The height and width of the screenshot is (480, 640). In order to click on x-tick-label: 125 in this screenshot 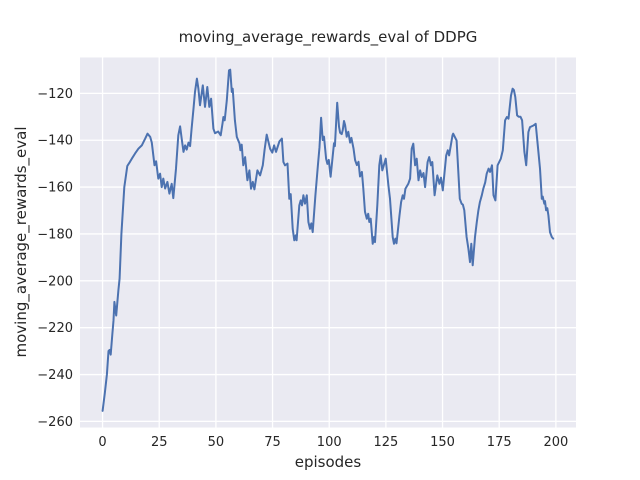, I will do `click(385, 442)`.